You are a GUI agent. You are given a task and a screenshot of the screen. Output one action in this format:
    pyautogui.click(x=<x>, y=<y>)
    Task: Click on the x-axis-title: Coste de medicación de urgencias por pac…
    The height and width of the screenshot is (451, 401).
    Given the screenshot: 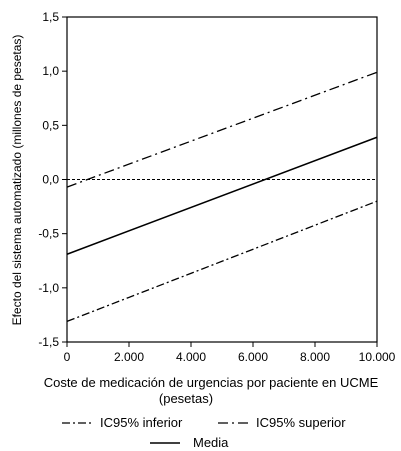 What is the action you would take?
    pyautogui.click(x=211, y=382)
    